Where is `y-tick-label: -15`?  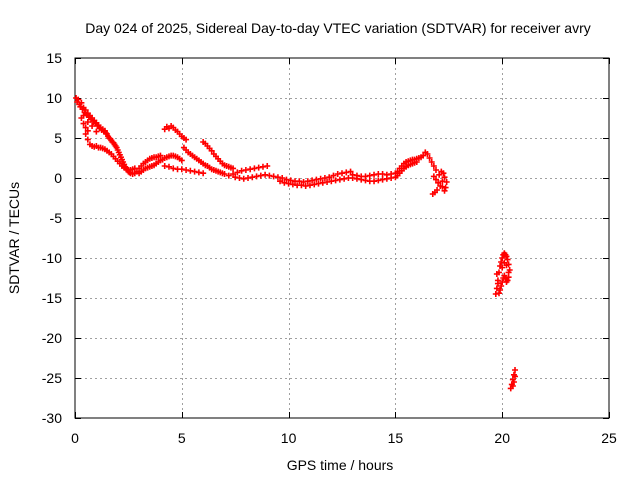 y-tick-label: -15 is located at coordinates (52, 298).